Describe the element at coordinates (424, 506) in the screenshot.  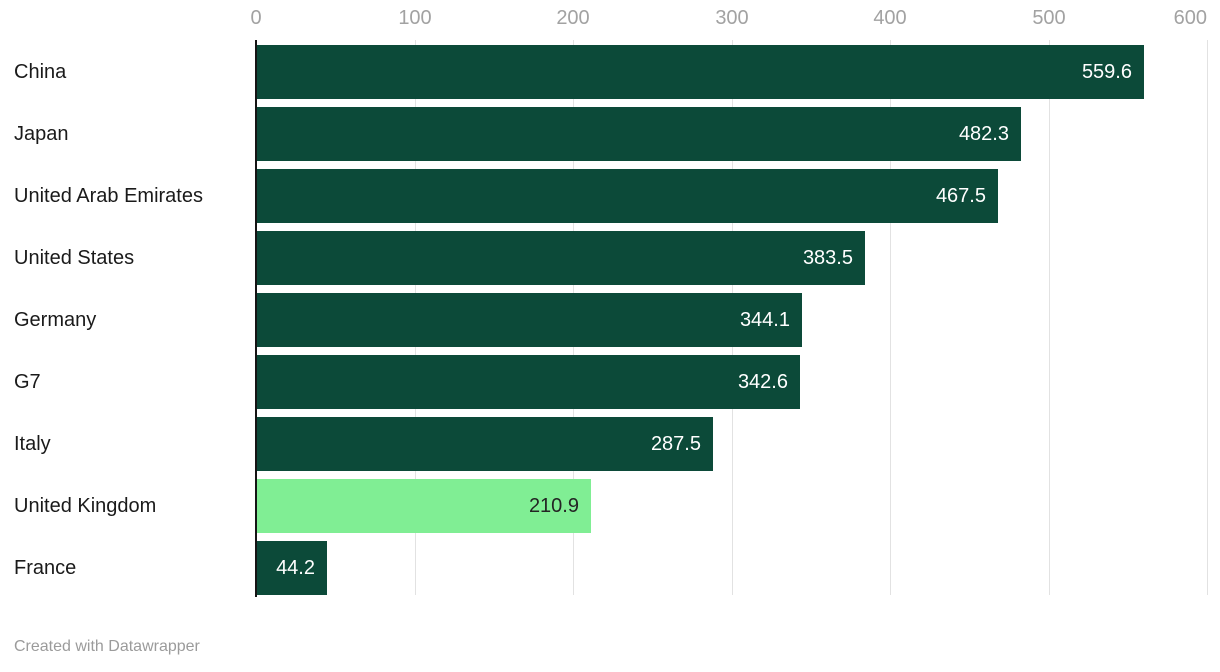
I see `bar: 210.9` at that location.